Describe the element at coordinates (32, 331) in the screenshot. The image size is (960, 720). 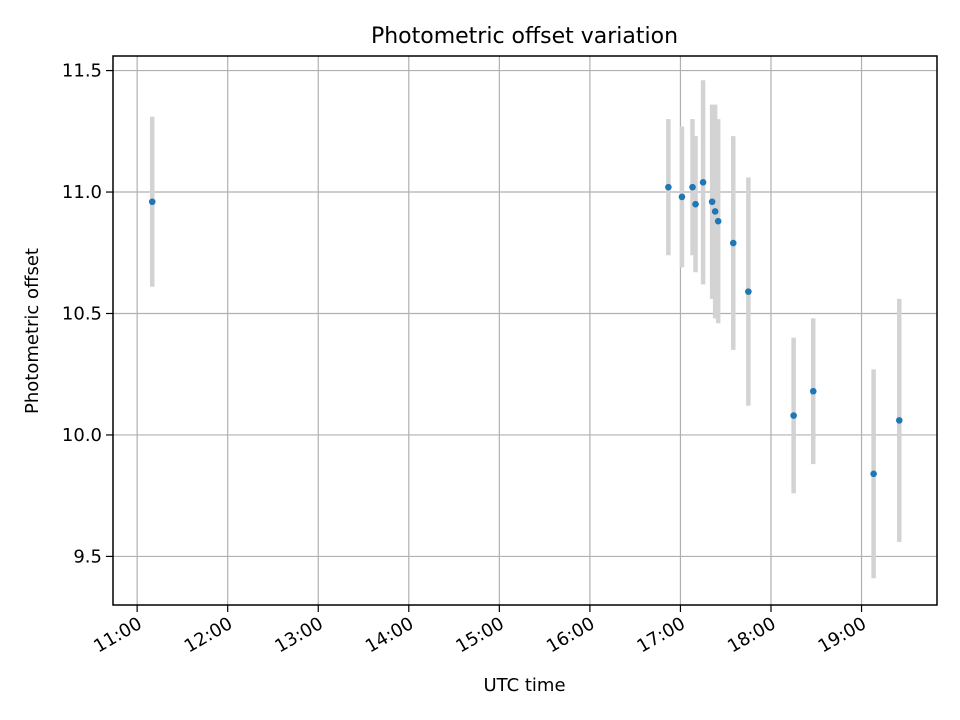
I see `y-axis-label: Photometric offset` at that location.